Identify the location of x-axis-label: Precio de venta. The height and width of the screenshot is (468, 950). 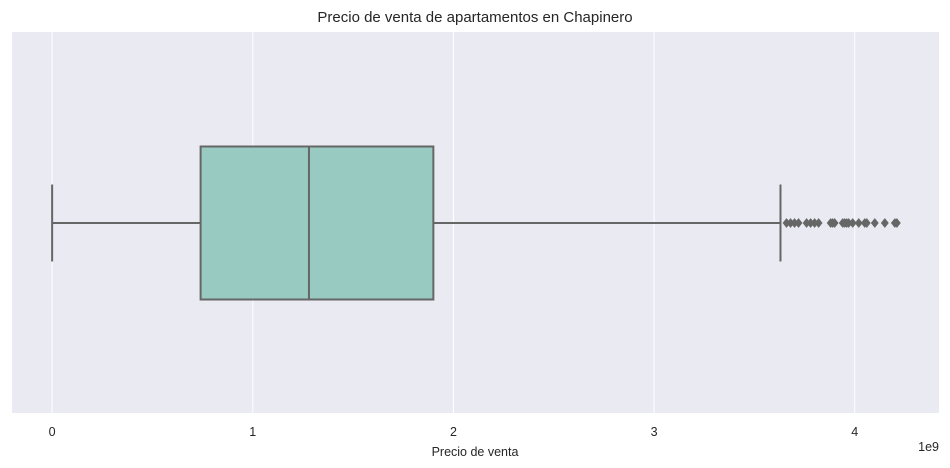
(475, 452).